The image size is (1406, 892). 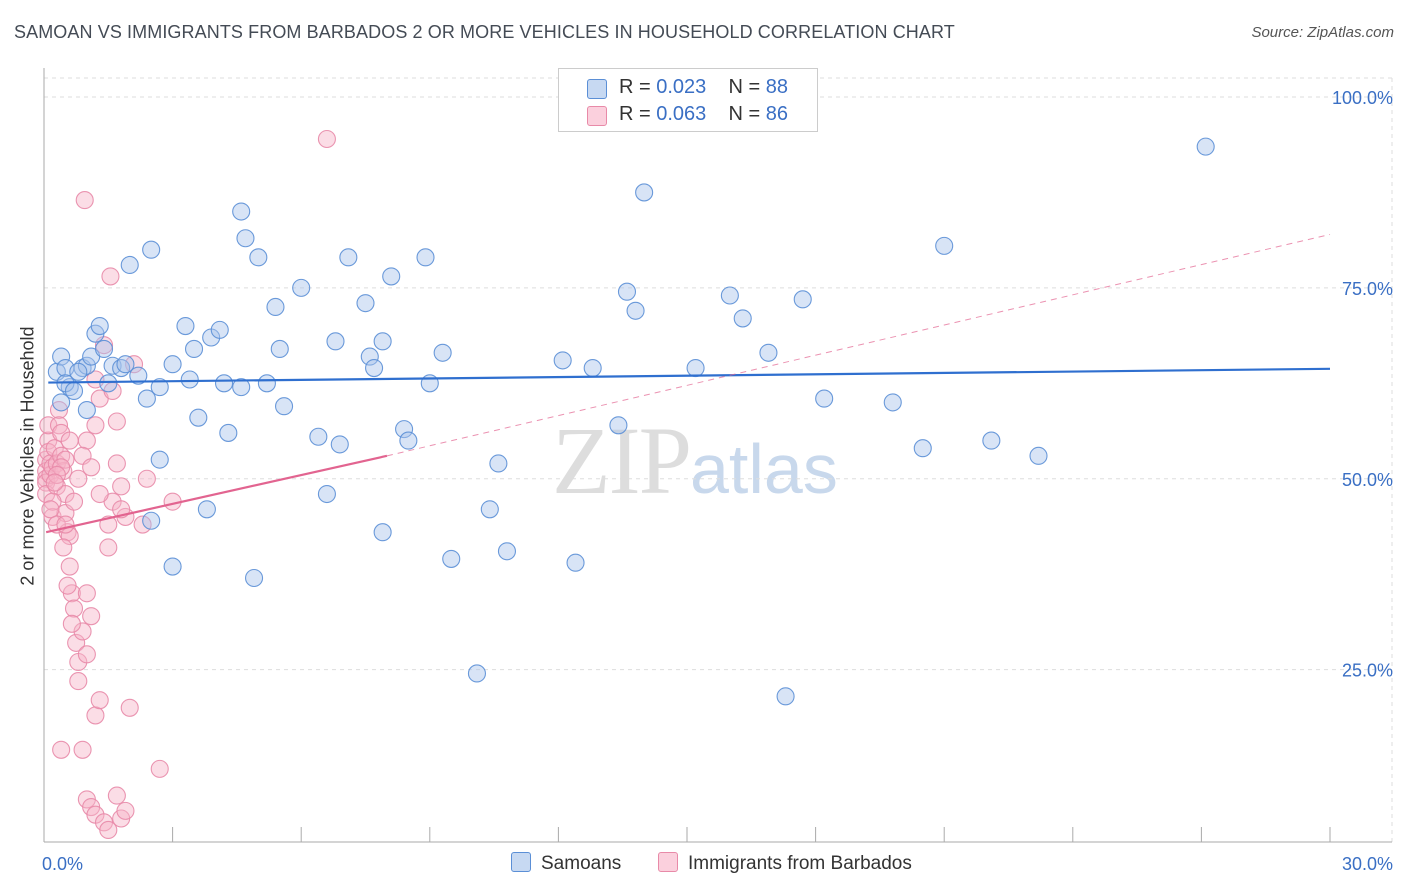 What do you see at coordinates (1367, 289) in the screenshot?
I see `y-tick-label: 75.0%` at bounding box center [1367, 289].